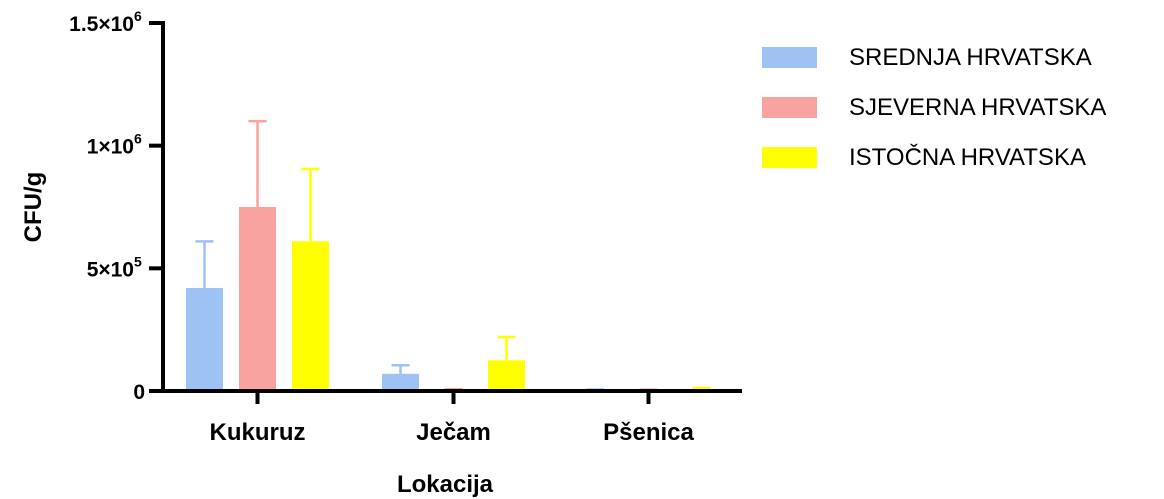  What do you see at coordinates (453, 432) in the screenshot?
I see `x-tick-label: Ječam` at bounding box center [453, 432].